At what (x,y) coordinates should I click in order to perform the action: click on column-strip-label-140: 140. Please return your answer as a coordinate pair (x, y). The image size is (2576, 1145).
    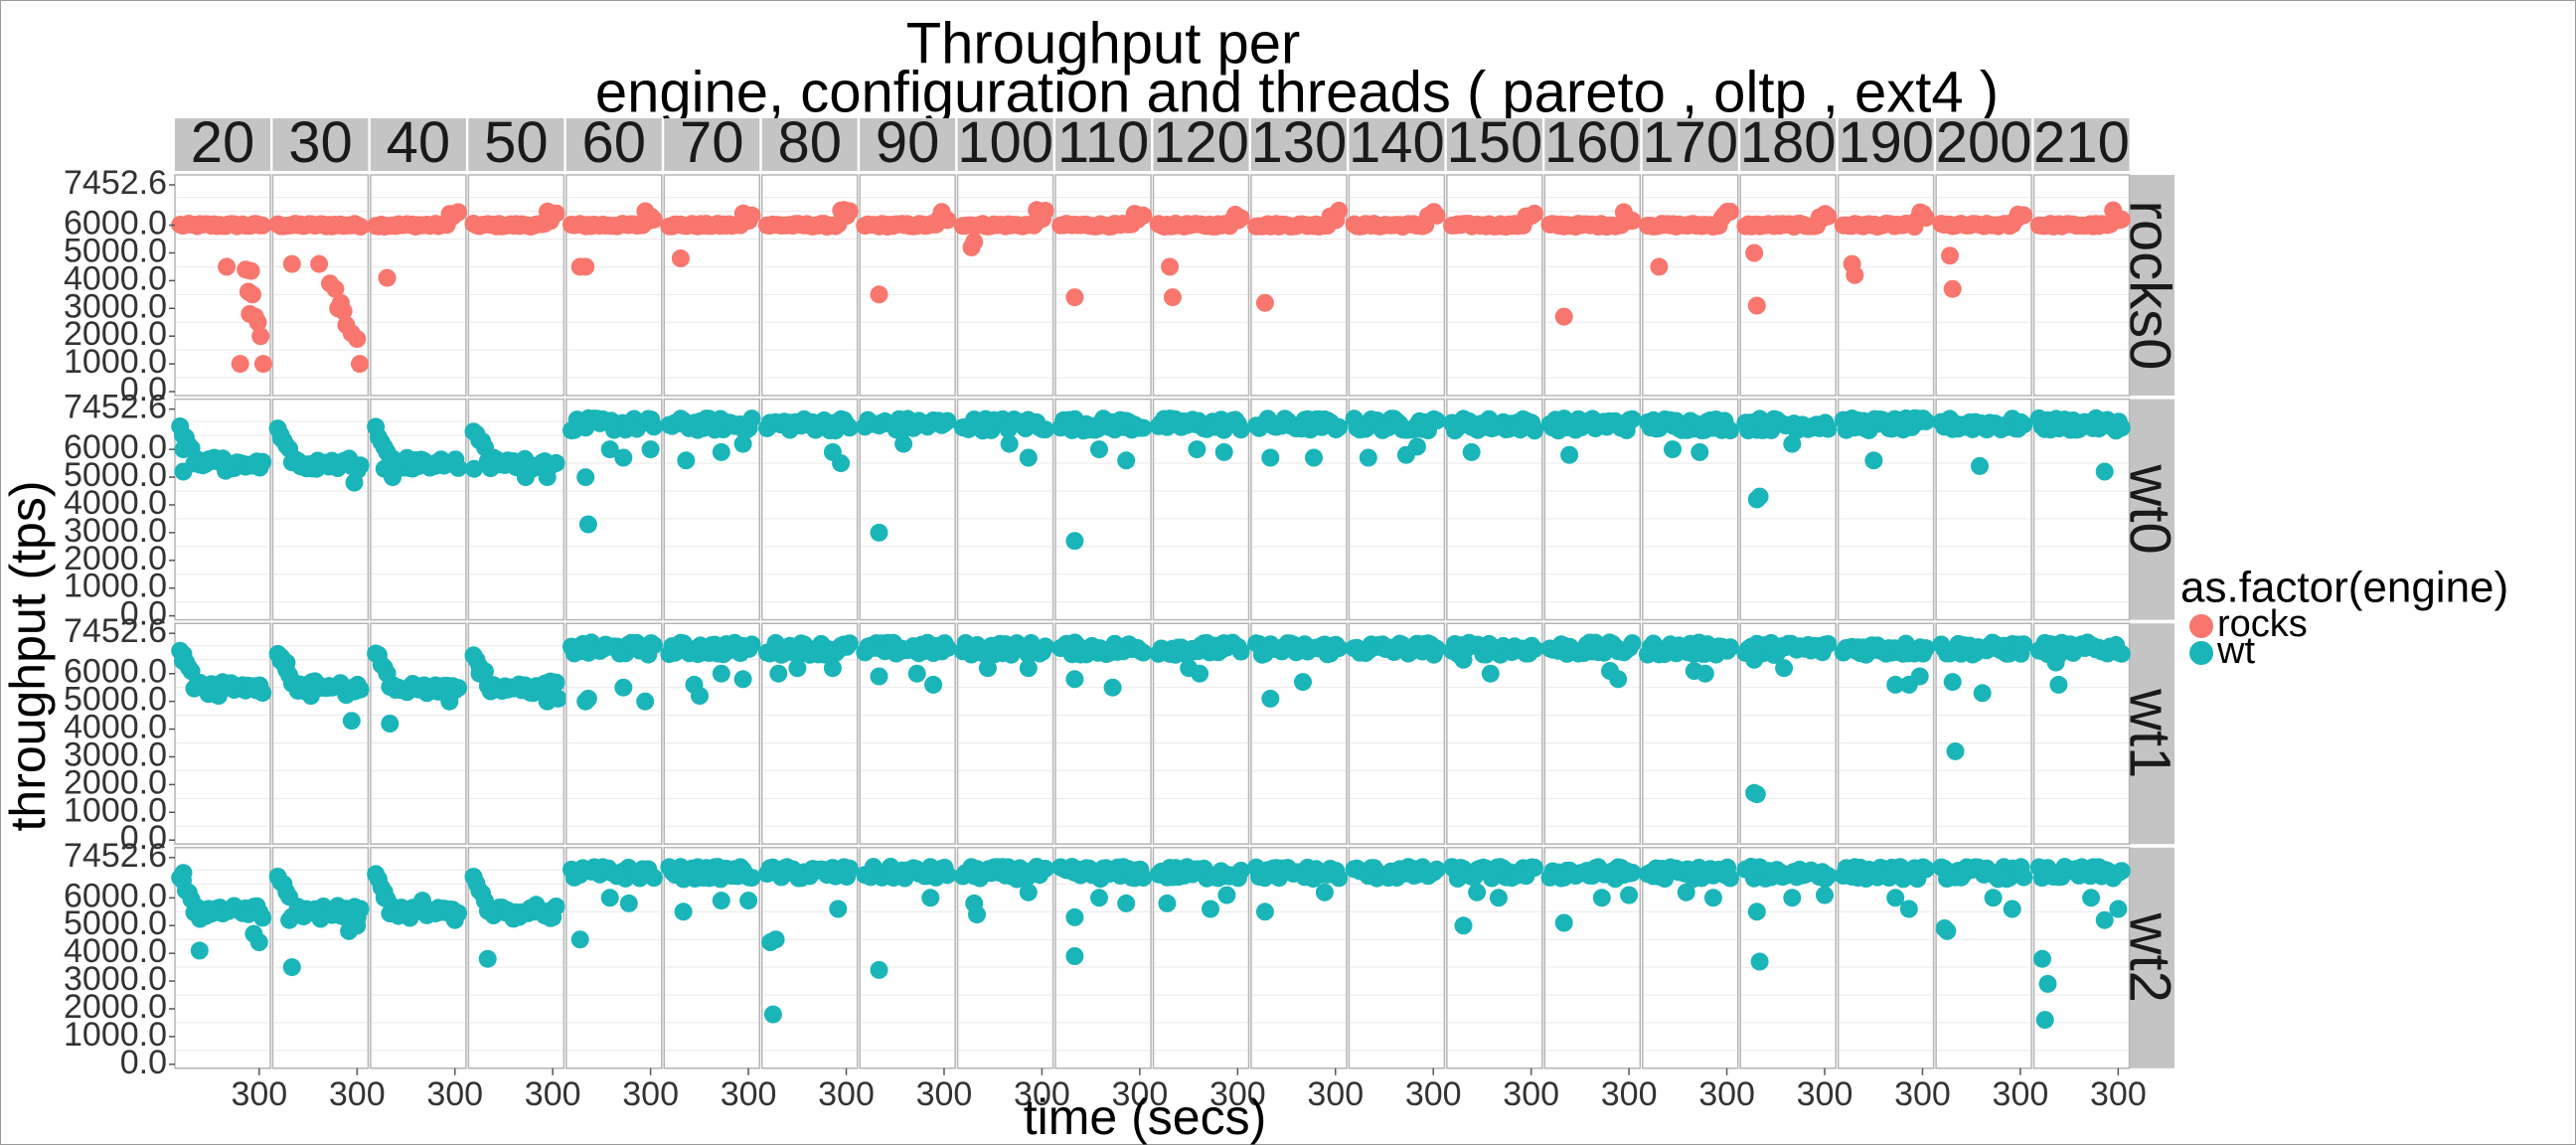
    Looking at the image, I should click on (1397, 143).